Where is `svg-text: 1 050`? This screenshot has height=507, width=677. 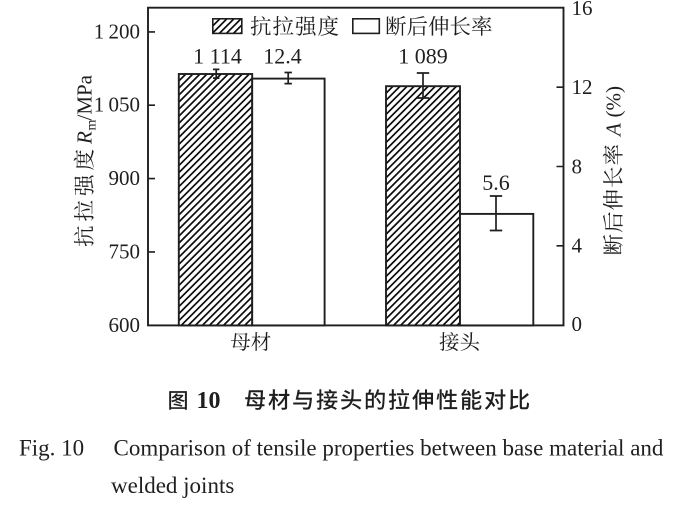 svg-text: 1 050 is located at coordinates (117, 105).